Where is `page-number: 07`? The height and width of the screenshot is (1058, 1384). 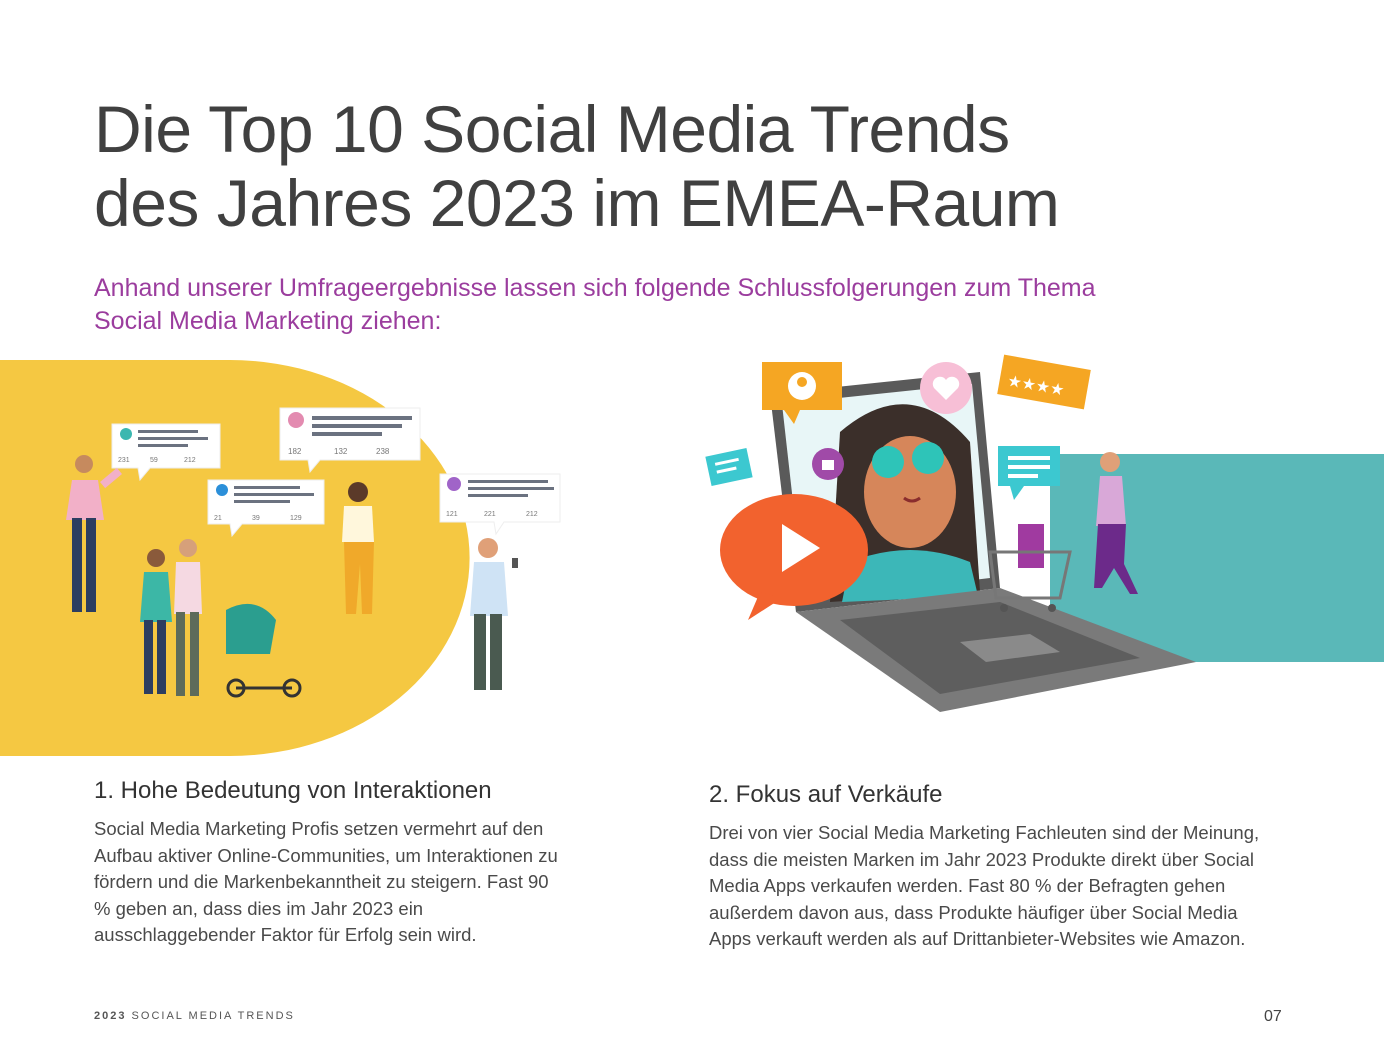 page-number: 07 is located at coordinates (1273, 1016).